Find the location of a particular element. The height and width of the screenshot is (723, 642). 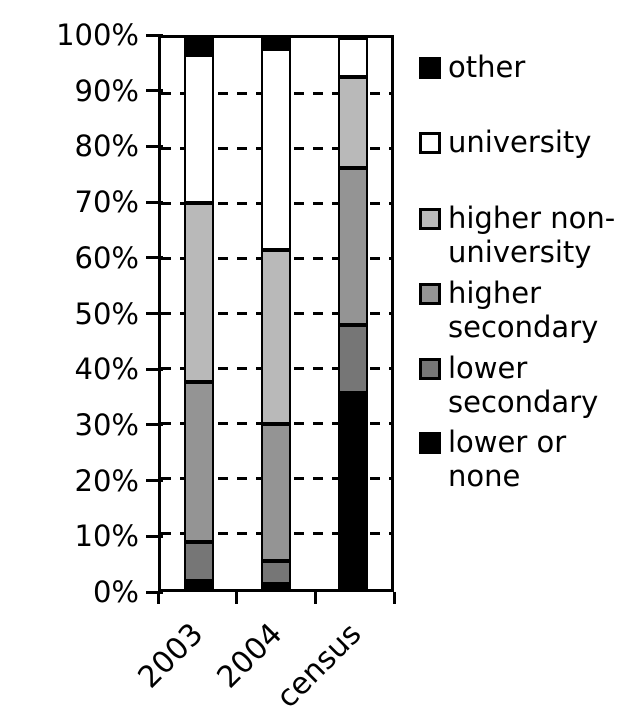

legend-label: university is located at coordinates (519, 142).